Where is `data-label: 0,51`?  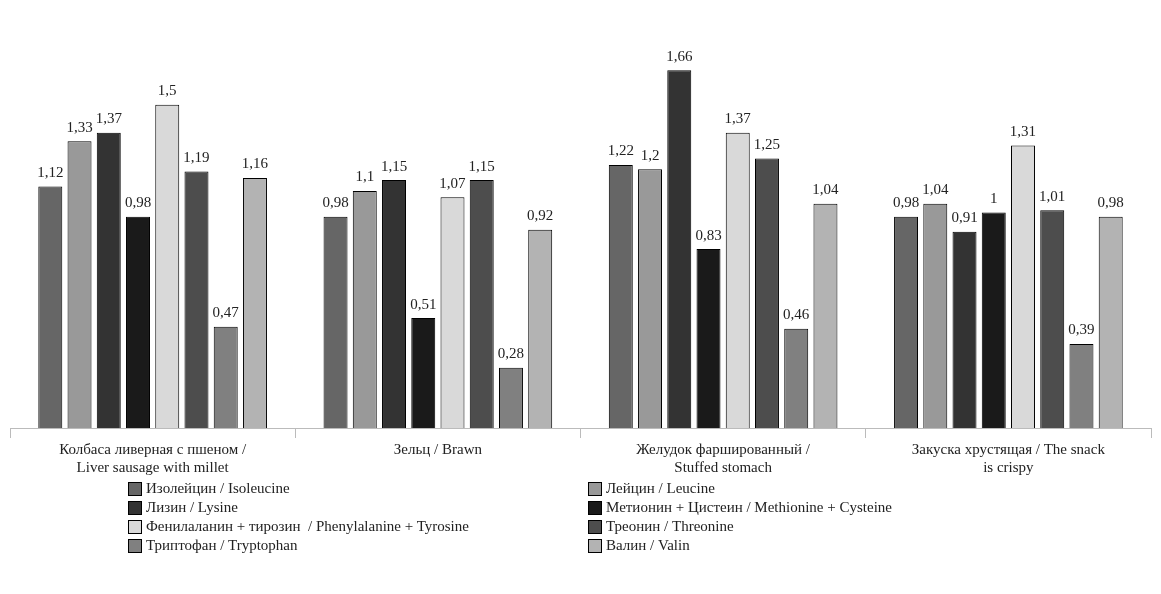
data-label: 0,51 is located at coordinates (423, 303).